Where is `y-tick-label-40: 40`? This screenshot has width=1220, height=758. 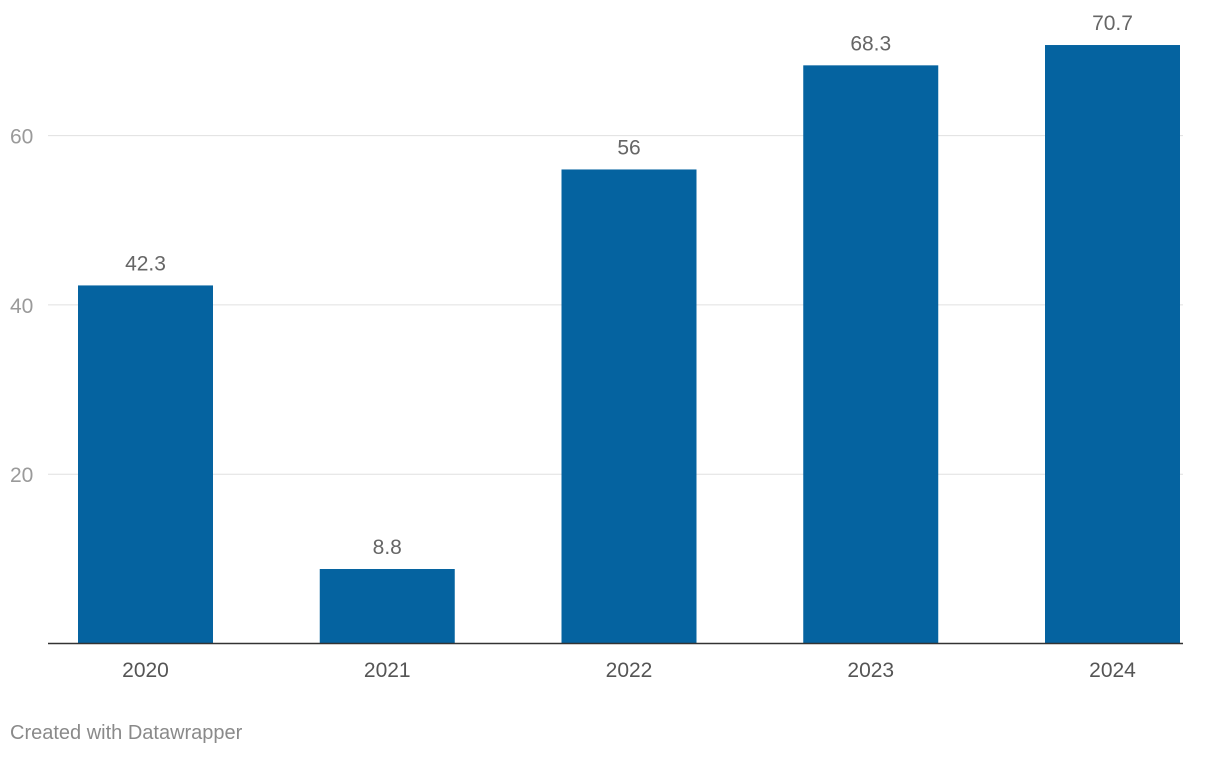
y-tick-label-40: 40 is located at coordinates (21, 306).